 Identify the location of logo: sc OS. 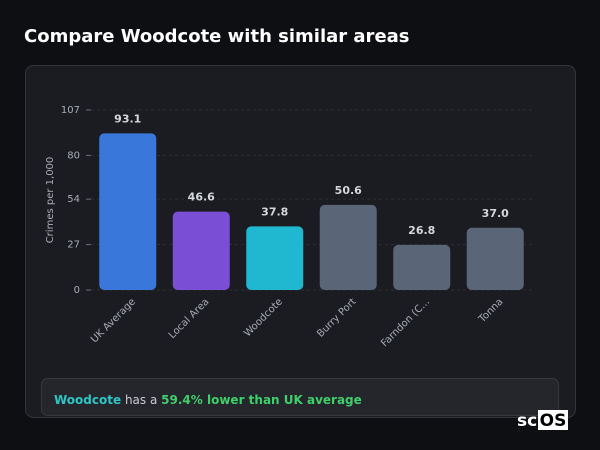
(542, 420).